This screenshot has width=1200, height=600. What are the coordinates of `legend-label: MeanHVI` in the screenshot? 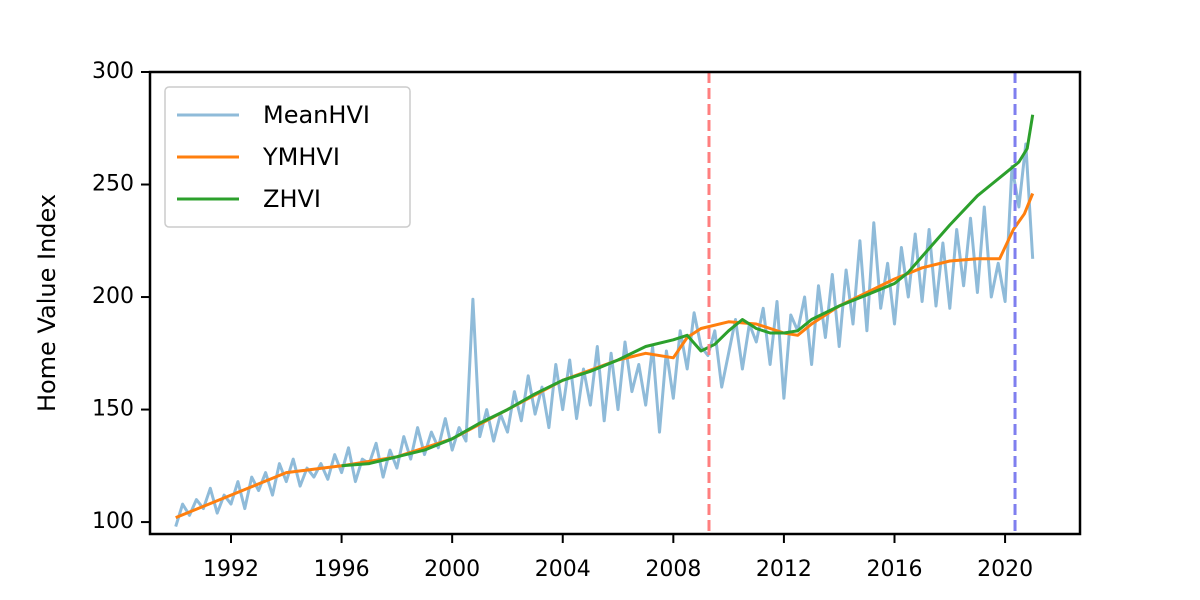 It's located at (316, 115).